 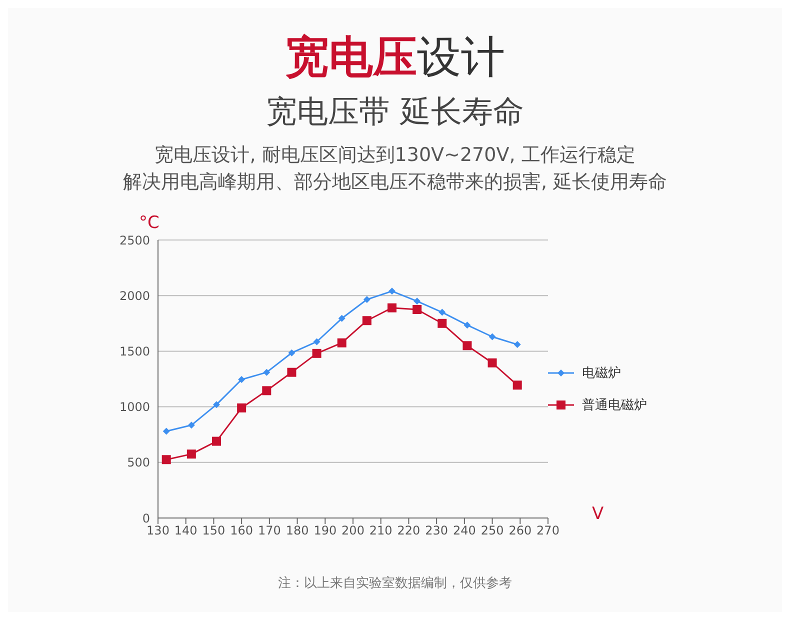 What do you see at coordinates (138, 463) in the screenshot?
I see `y-tick-label: 500` at bounding box center [138, 463].